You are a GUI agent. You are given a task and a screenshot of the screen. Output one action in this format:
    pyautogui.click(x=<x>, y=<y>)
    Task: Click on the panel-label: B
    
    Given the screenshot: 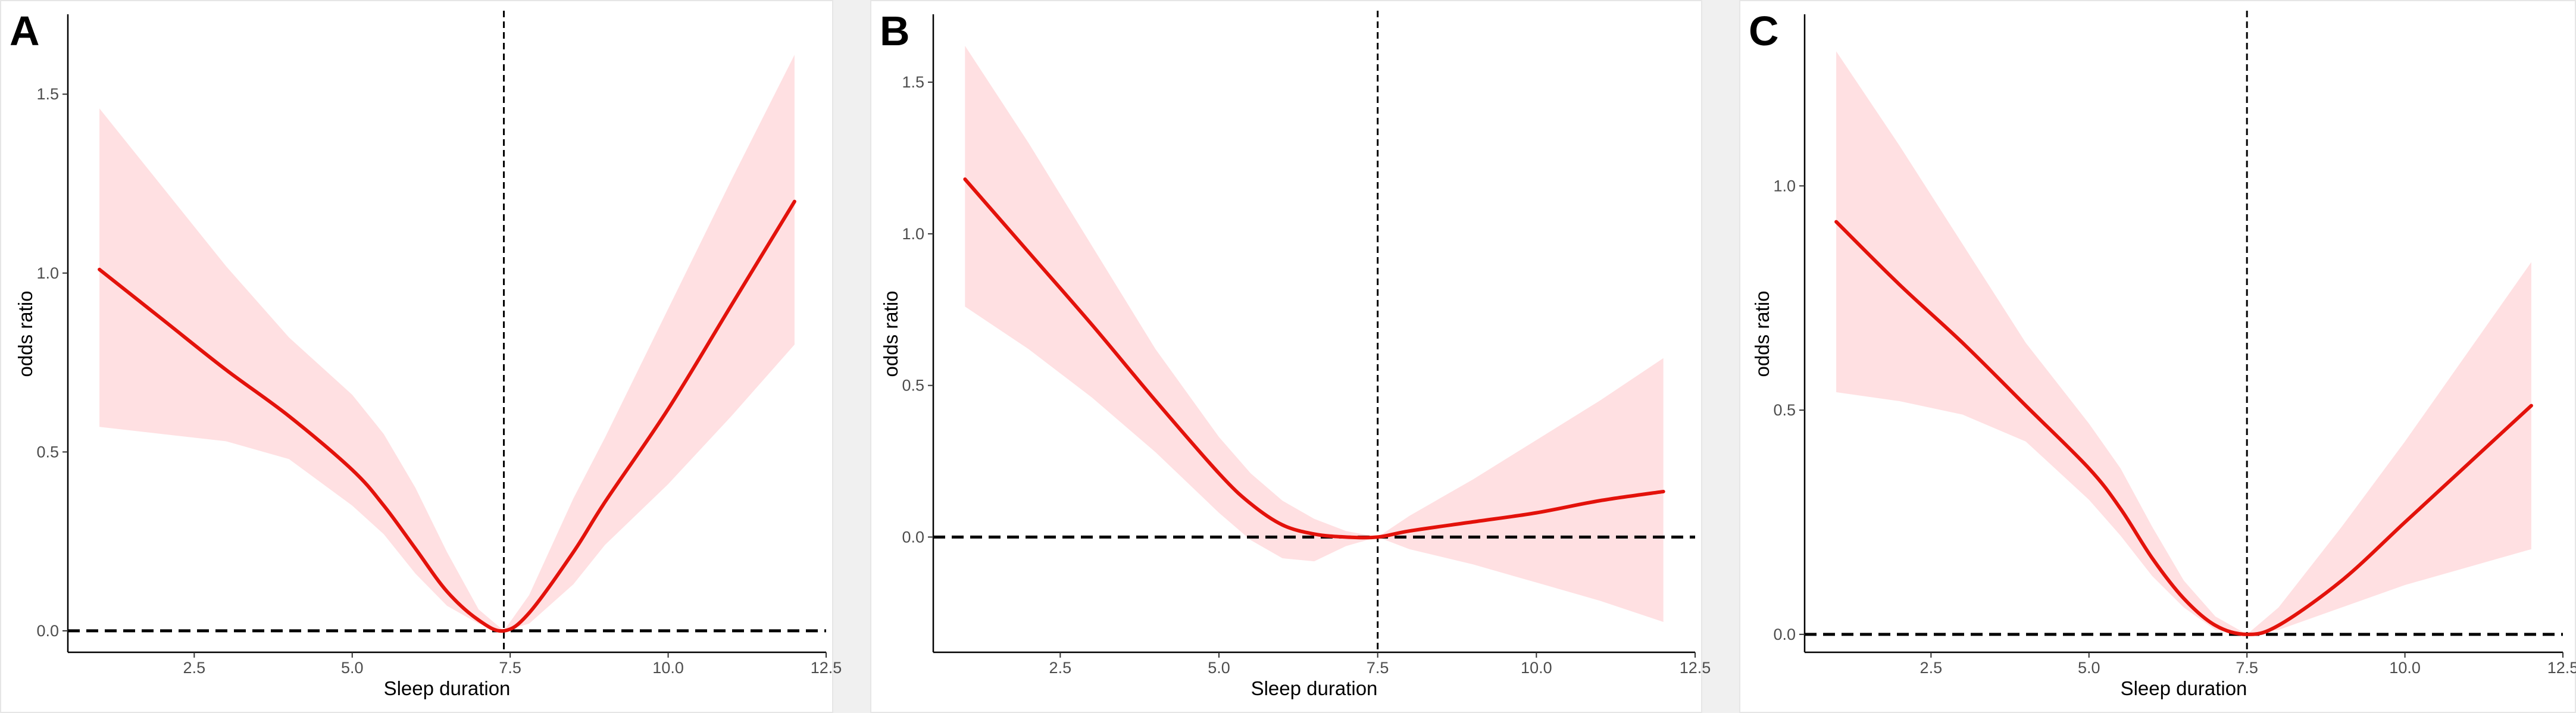 What is the action you would take?
    pyautogui.click(x=895, y=31)
    